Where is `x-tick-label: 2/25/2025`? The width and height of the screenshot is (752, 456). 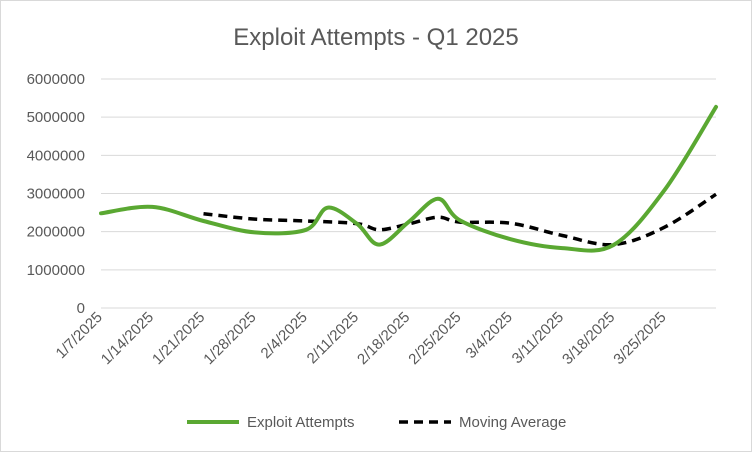 x-tick-label: 2/25/2025 is located at coordinates (434, 338).